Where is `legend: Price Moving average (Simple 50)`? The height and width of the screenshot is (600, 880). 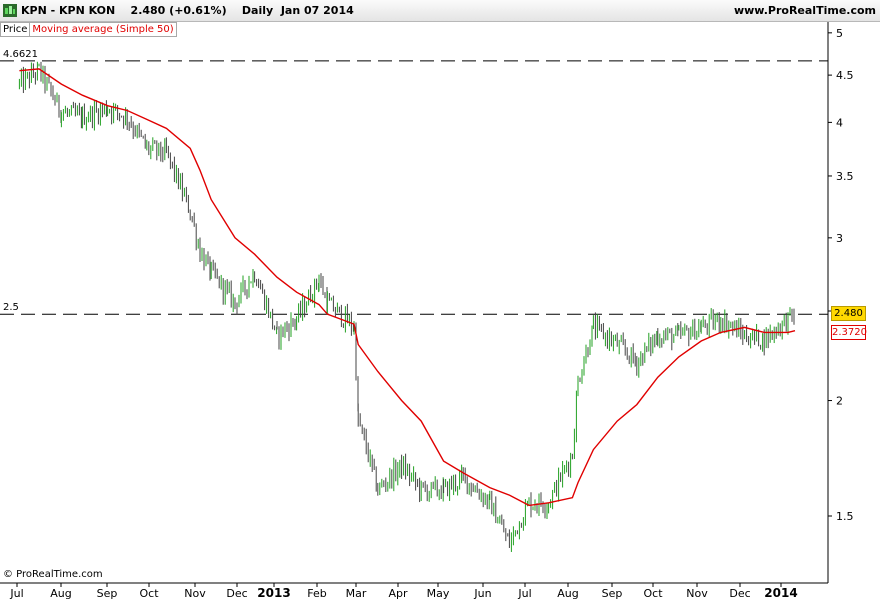 legend: Price Moving average (Simple 50) is located at coordinates (88, 29).